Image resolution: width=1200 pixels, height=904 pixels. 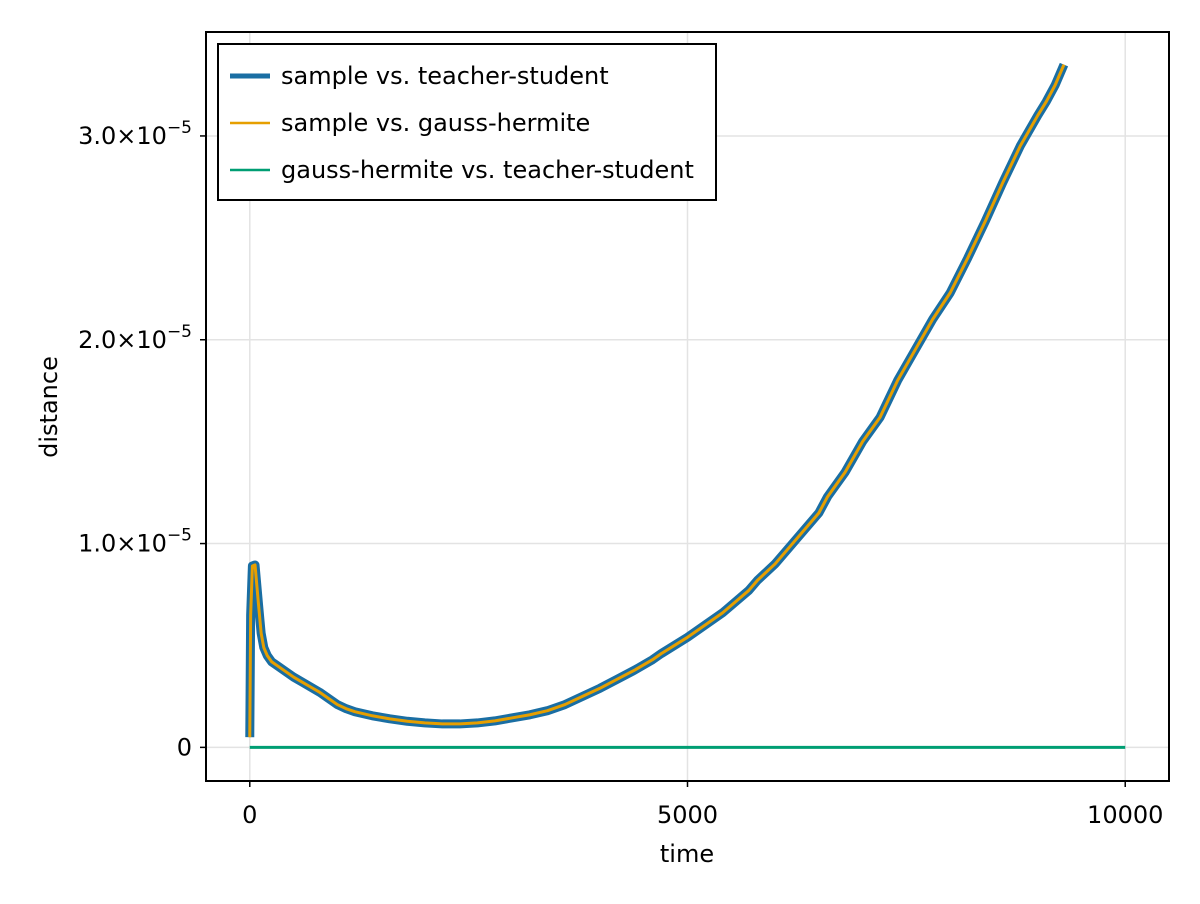 What do you see at coordinates (687, 815) in the screenshot?
I see `x-tick-label: 5000` at bounding box center [687, 815].